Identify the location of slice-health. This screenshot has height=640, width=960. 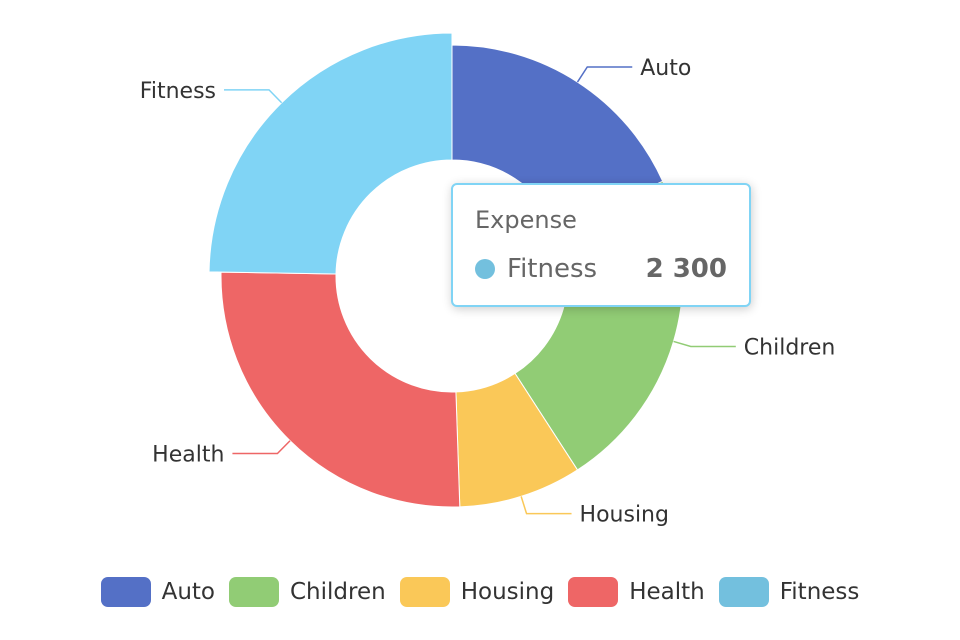
(340, 389).